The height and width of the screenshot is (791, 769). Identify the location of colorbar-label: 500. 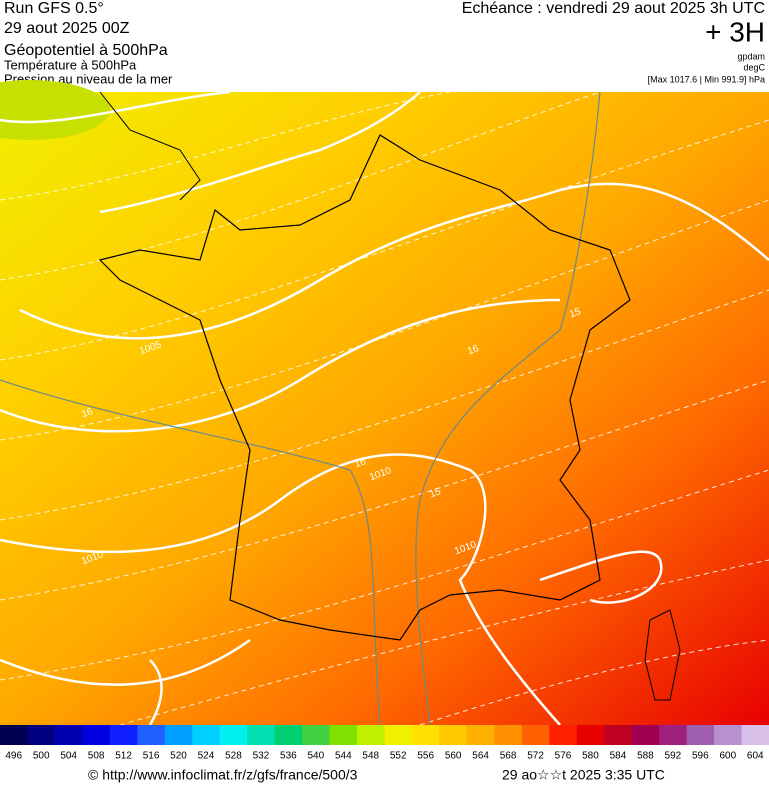
(41, 756).